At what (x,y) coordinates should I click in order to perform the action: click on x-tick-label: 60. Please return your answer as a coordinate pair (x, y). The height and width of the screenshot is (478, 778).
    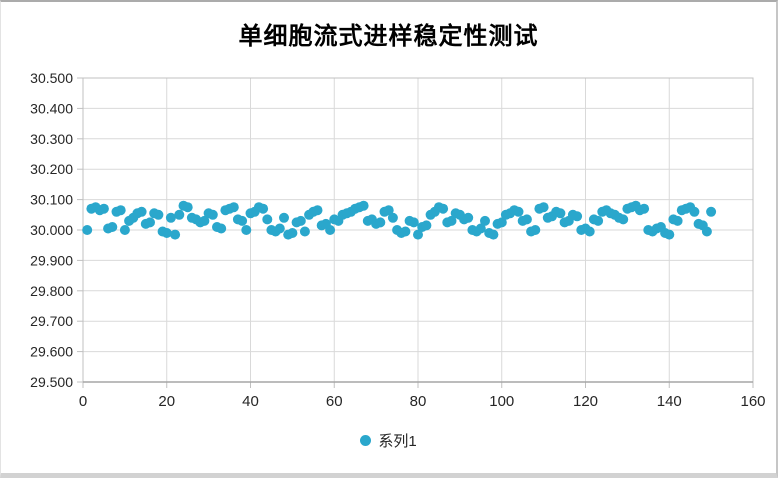
    Looking at the image, I should click on (334, 401).